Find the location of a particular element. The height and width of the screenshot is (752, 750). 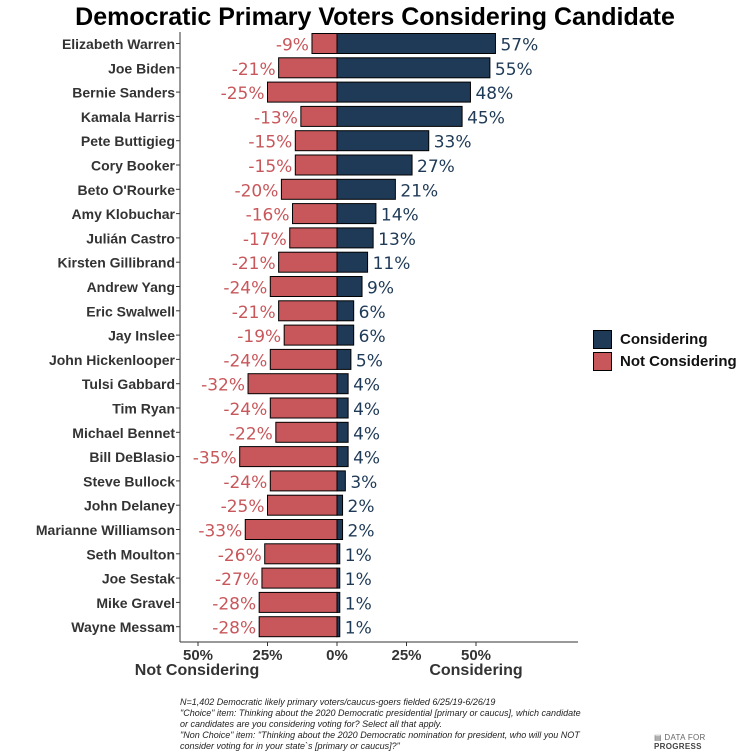

x-tick-label: 0% is located at coordinates (337, 655).